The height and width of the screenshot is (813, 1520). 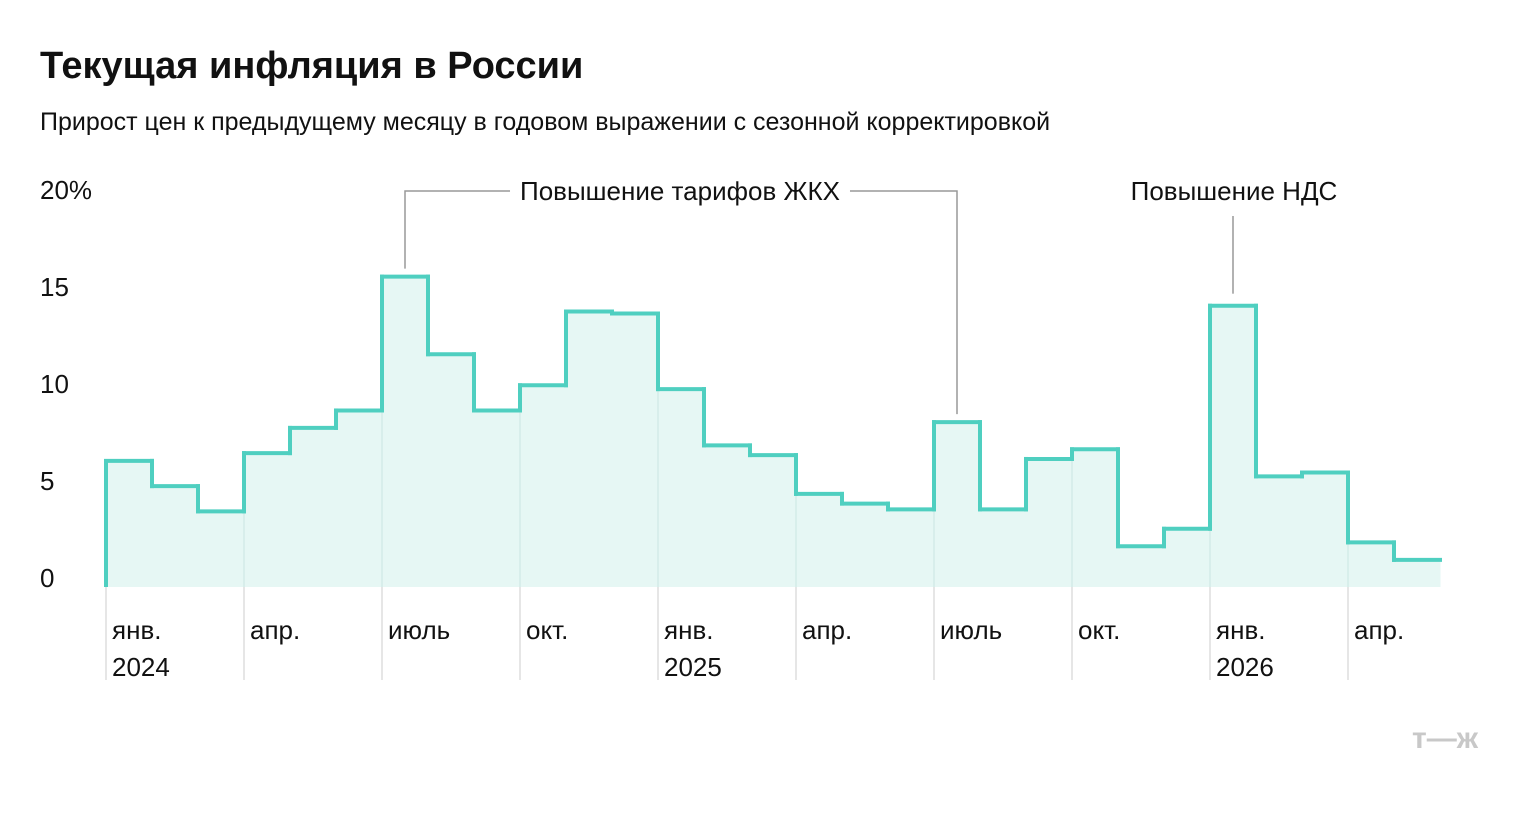 I want to click on annotation: Повышение тарифов ЖКХ, so click(x=680, y=191).